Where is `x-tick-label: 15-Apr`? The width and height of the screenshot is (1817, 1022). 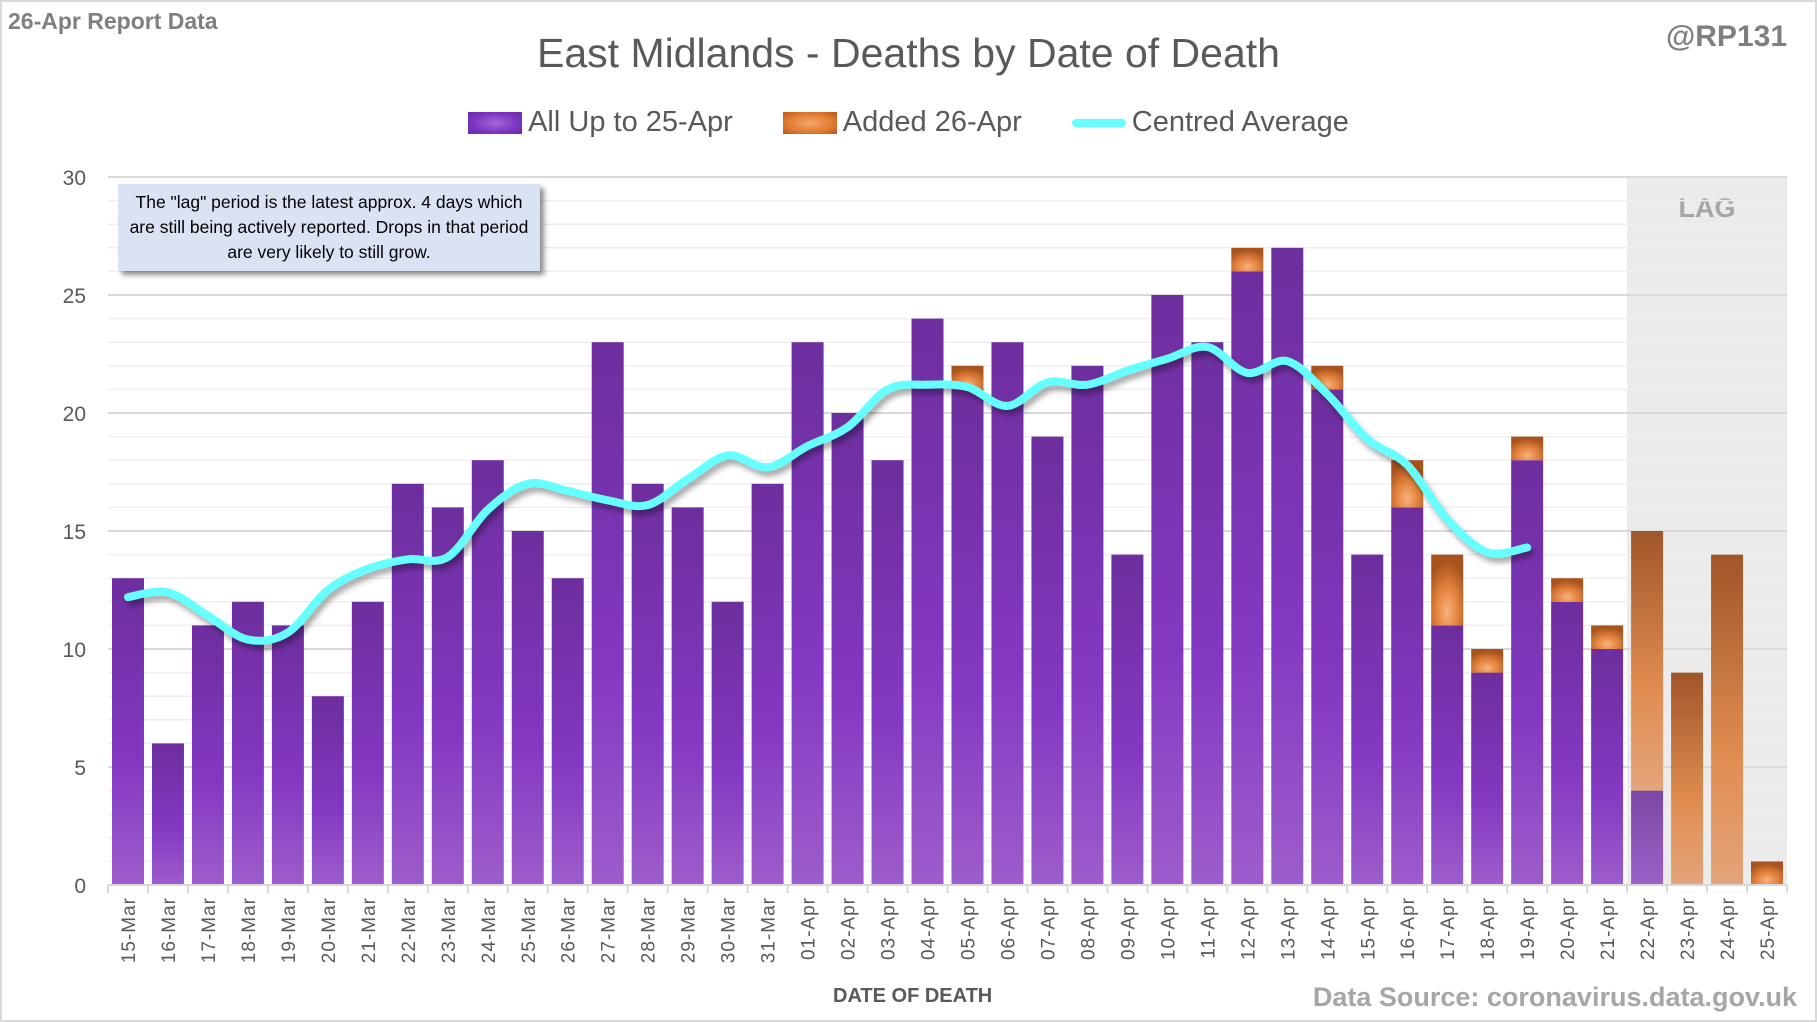 x-tick-label: 15-Apr is located at coordinates (1368, 928).